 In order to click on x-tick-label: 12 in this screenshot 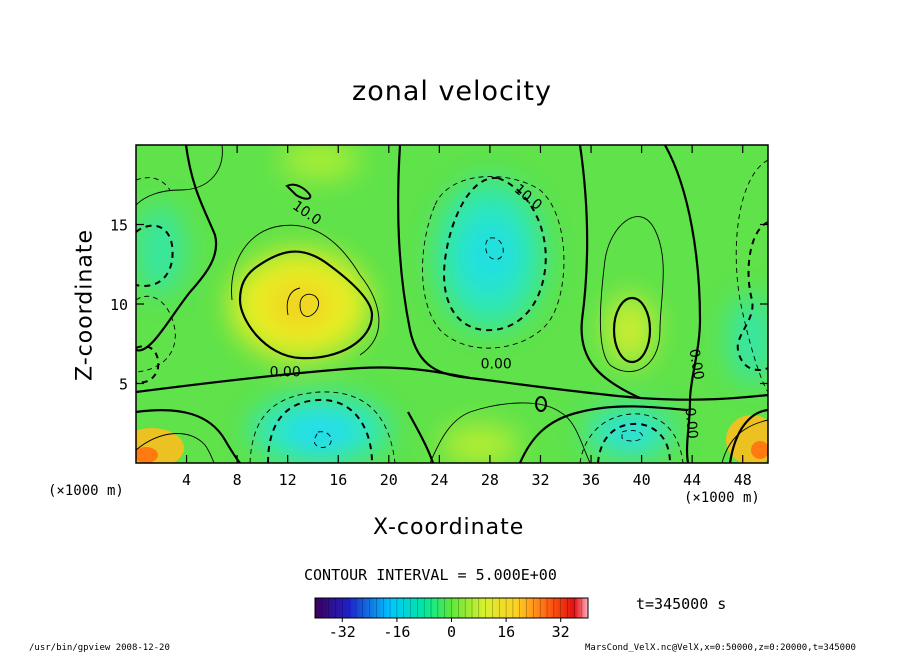, I will do `click(288, 480)`.